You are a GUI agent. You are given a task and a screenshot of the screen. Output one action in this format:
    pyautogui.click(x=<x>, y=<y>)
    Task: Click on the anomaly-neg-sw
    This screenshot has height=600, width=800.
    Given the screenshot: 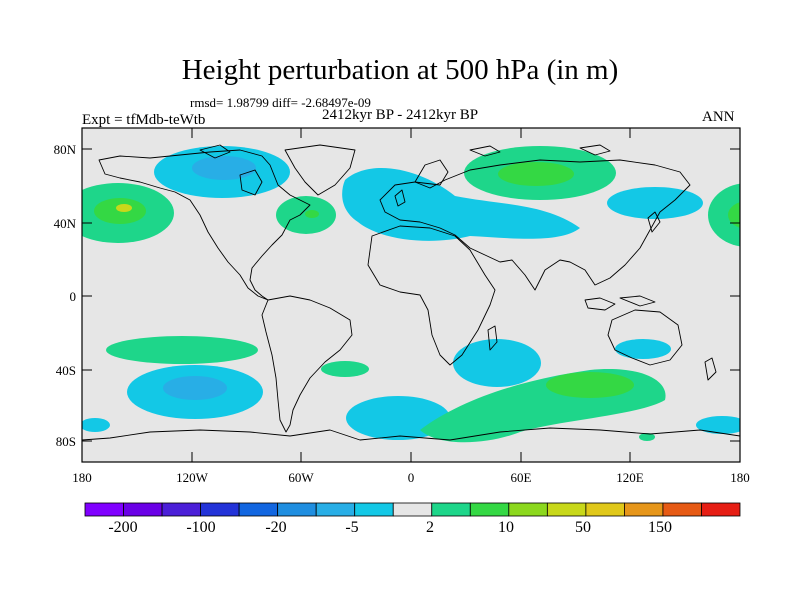 What is the action you would take?
    pyautogui.click(x=96, y=425)
    